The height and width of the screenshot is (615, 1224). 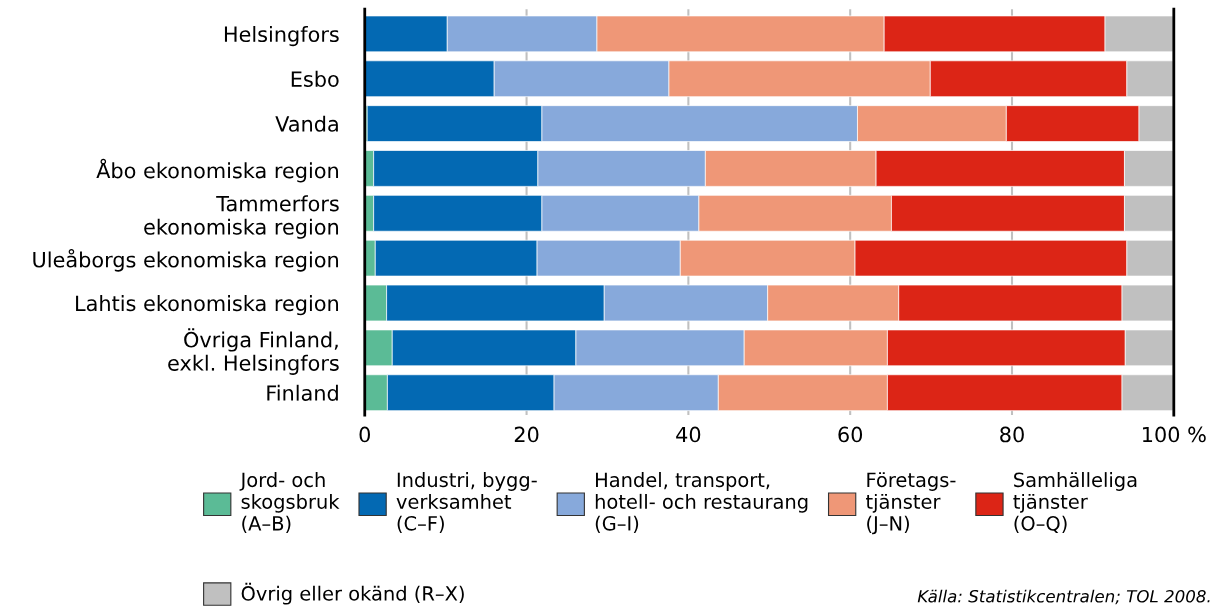 I want to click on y-tick-label: Helsingfors, so click(x=281, y=36).